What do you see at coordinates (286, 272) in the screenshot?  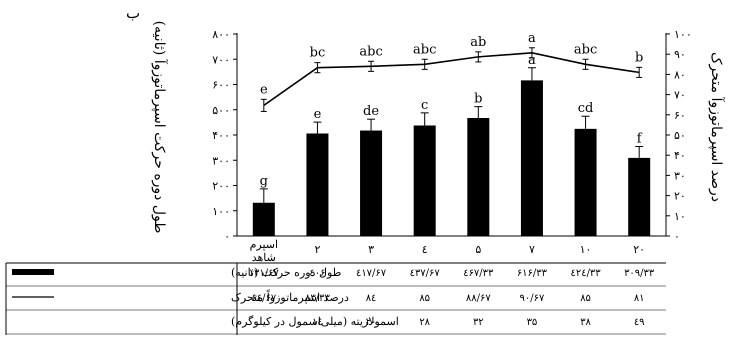 I see `table-row-label: طول دوره حرکت (ثانیه)` at bounding box center [286, 272].